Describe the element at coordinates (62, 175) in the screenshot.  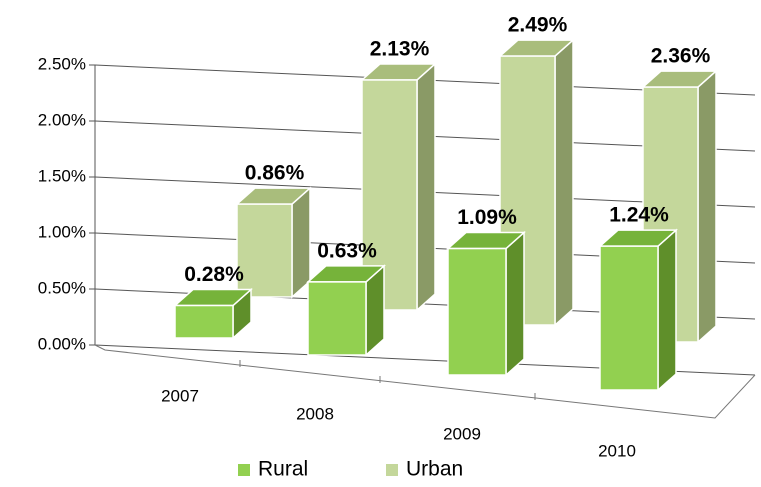
I see `y-tick-label: 1.50%` at that location.